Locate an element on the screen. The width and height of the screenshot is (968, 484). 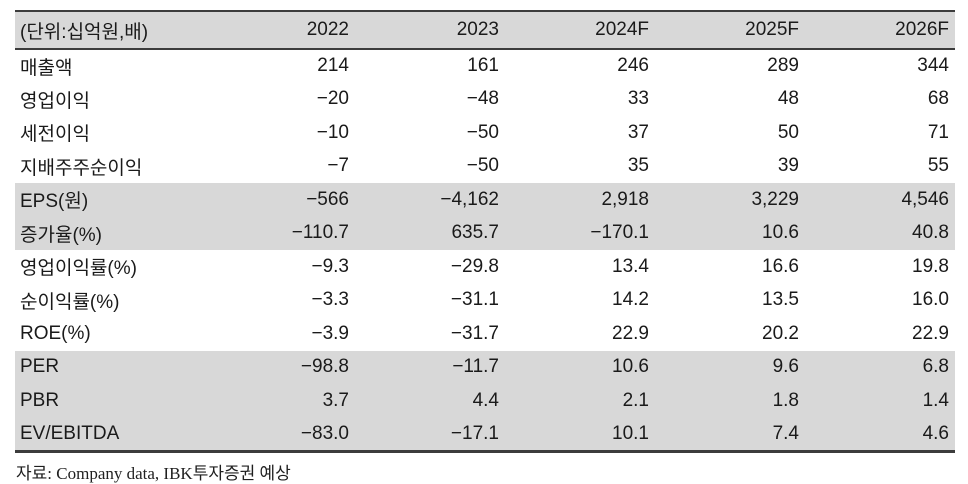
value-cell: −20 is located at coordinates (332, 99).